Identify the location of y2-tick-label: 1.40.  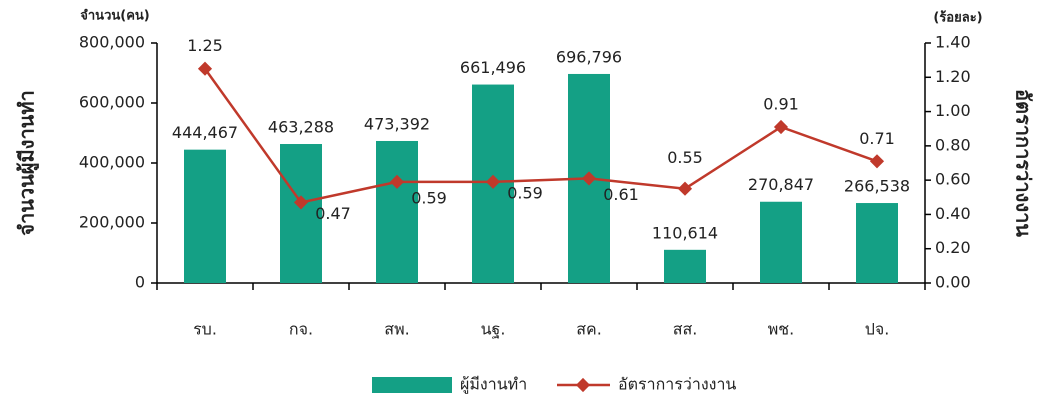
(953, 42).